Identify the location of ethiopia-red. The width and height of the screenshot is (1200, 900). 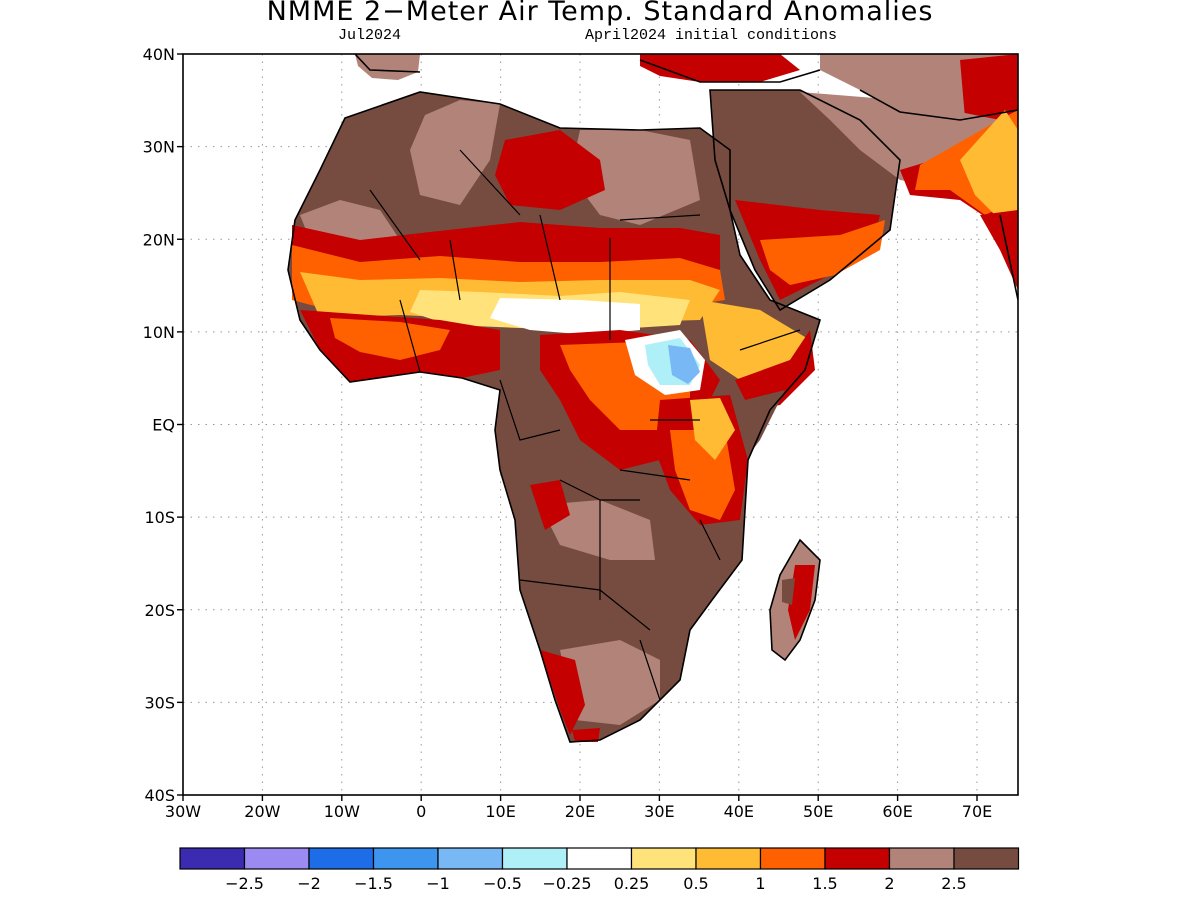
(775, 370).